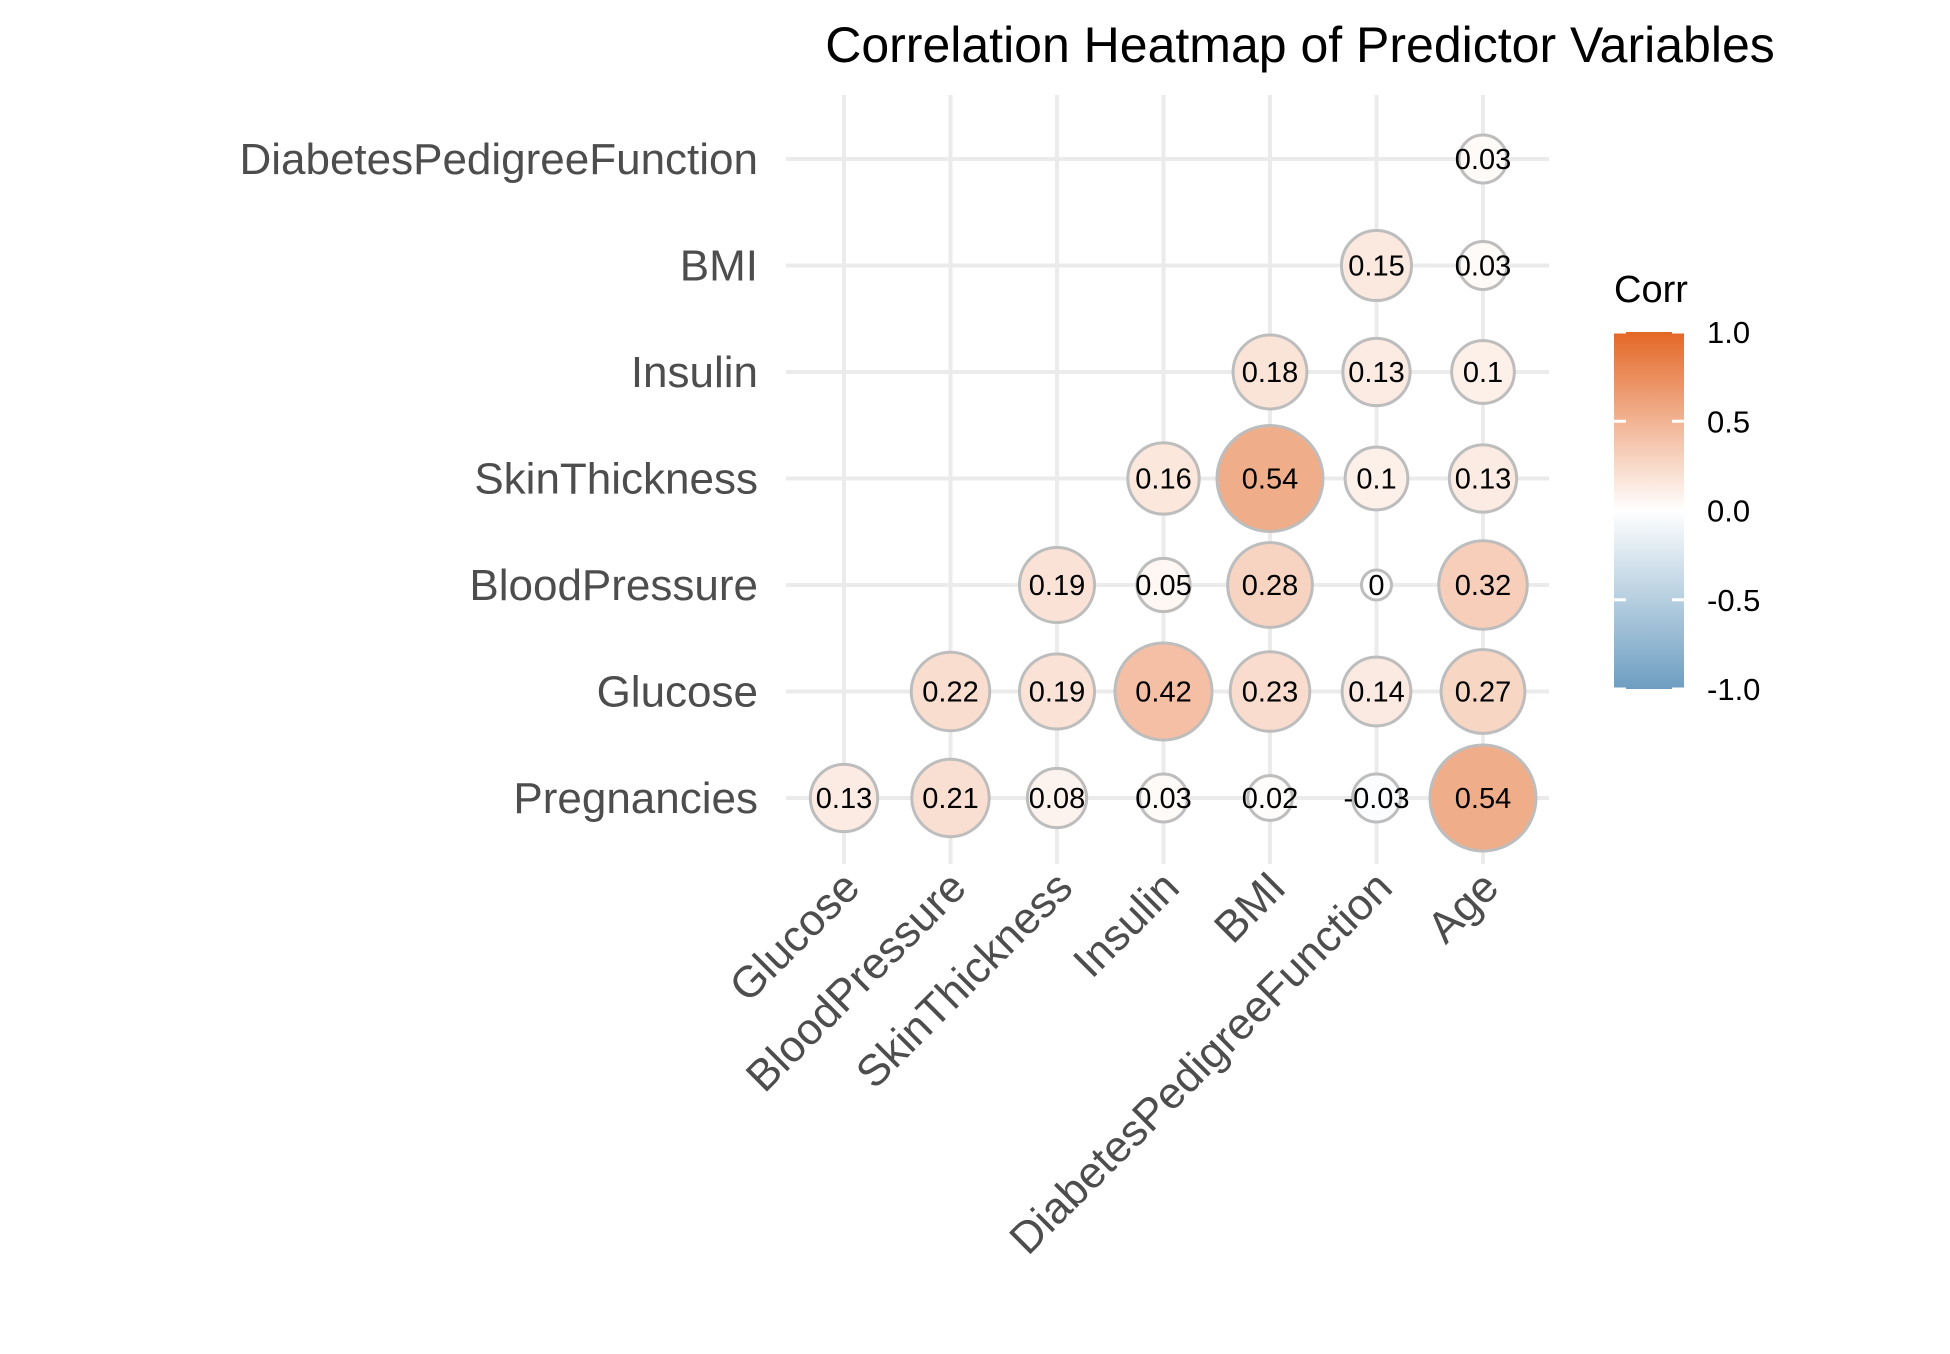  I want to click on data-label-blood-pressure-skin-thickness: 0.19, so click(1057, 586).